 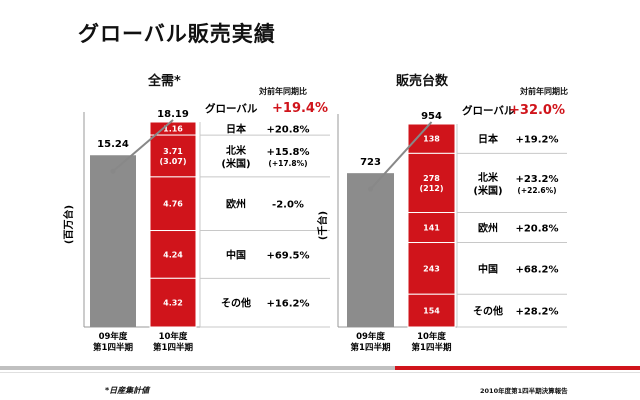 I want to click on total-curr-label-0: 18.19, so click(x=173, y=114).